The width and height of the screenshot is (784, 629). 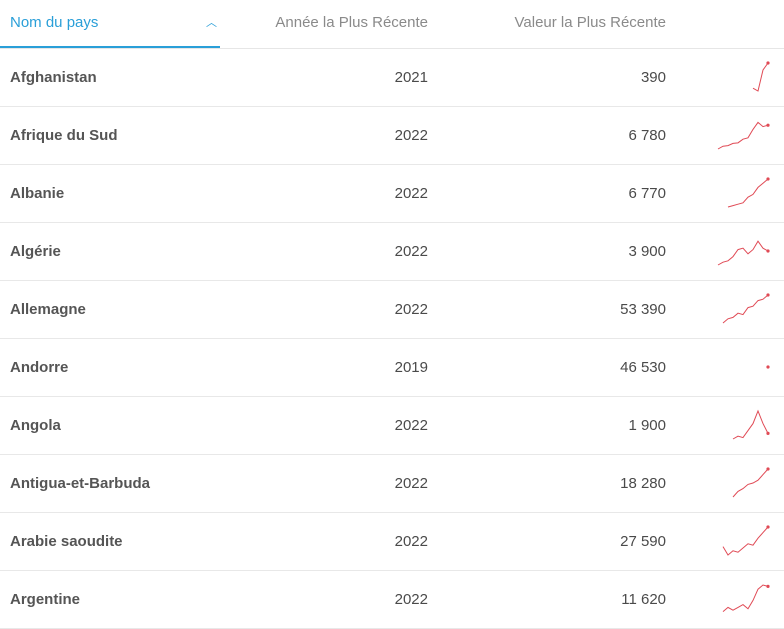 What do you see at coordinates (653, 77) in the screenshot?
I see `latest-value: 390` at bounding box center [653, 77].